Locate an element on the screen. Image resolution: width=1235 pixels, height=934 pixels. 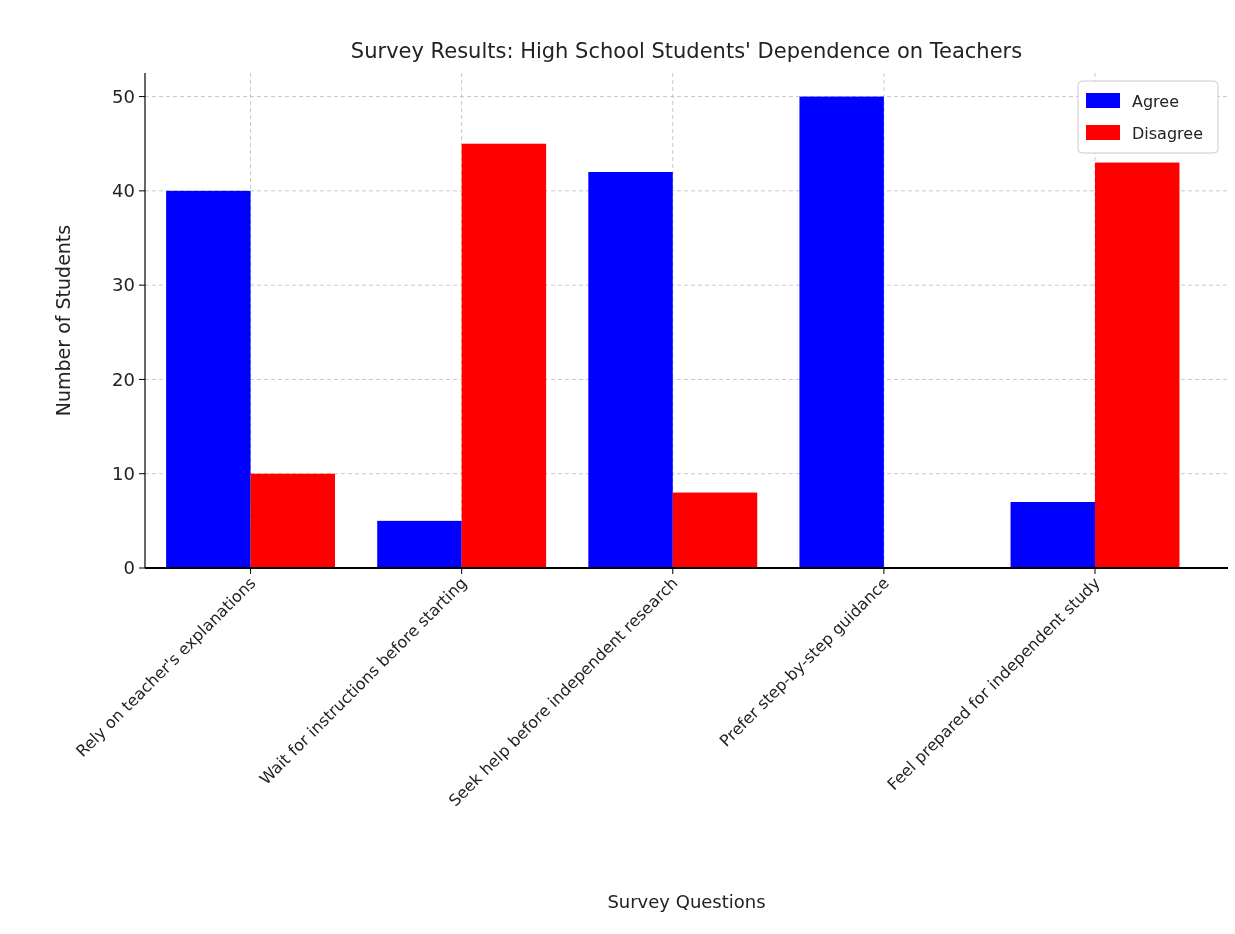
y-tick-label: 40 is located at coordinates (123, 191).